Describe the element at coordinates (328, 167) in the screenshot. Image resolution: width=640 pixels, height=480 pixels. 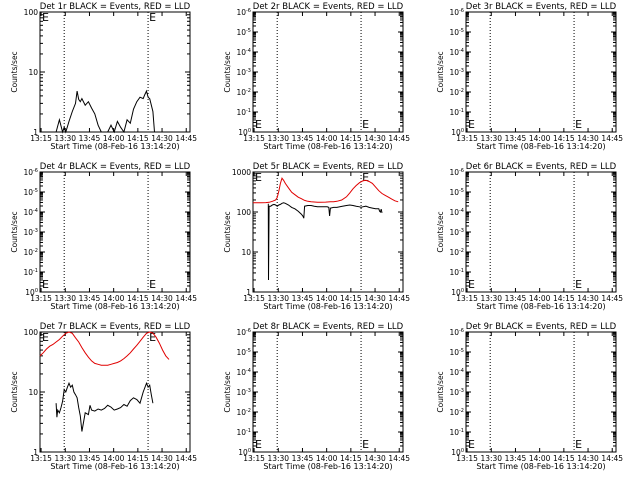
I see `panel-title: Det 5r BLACK = Events, RED = LLD` at that location.